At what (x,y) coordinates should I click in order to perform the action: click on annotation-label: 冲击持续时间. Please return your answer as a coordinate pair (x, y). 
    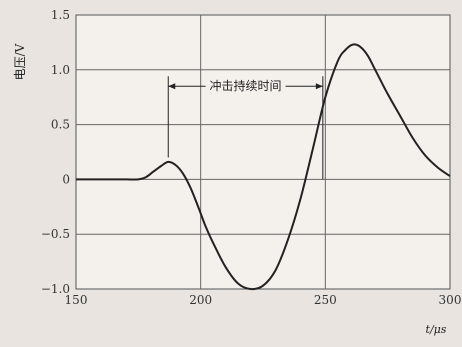
    Looking at the image, I should click on (246, 85).